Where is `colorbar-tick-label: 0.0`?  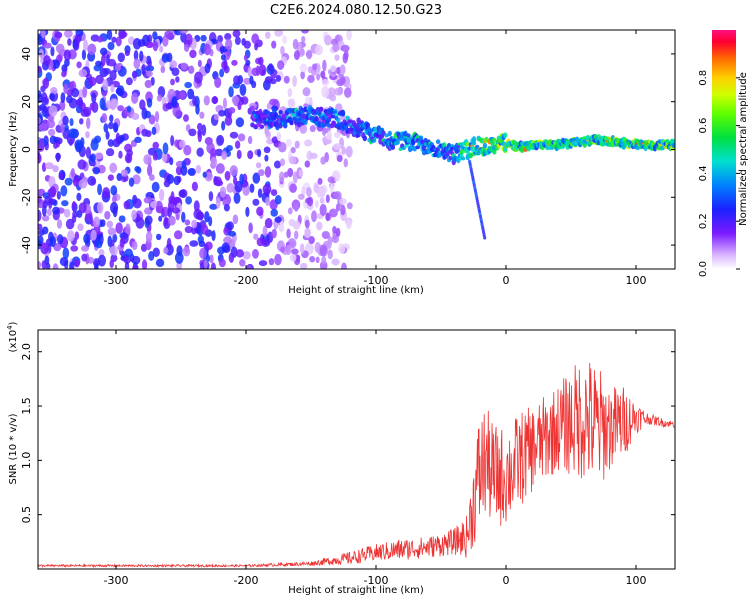
colorbar-tick-label: 0.0 is located at coordinates (703, 269).